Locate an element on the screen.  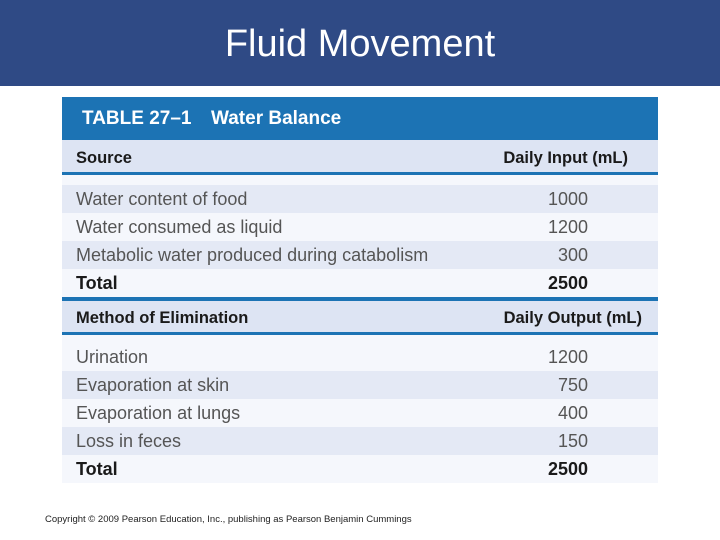
table-row: Loss in feces 150 is located at coordinates (360, 441).